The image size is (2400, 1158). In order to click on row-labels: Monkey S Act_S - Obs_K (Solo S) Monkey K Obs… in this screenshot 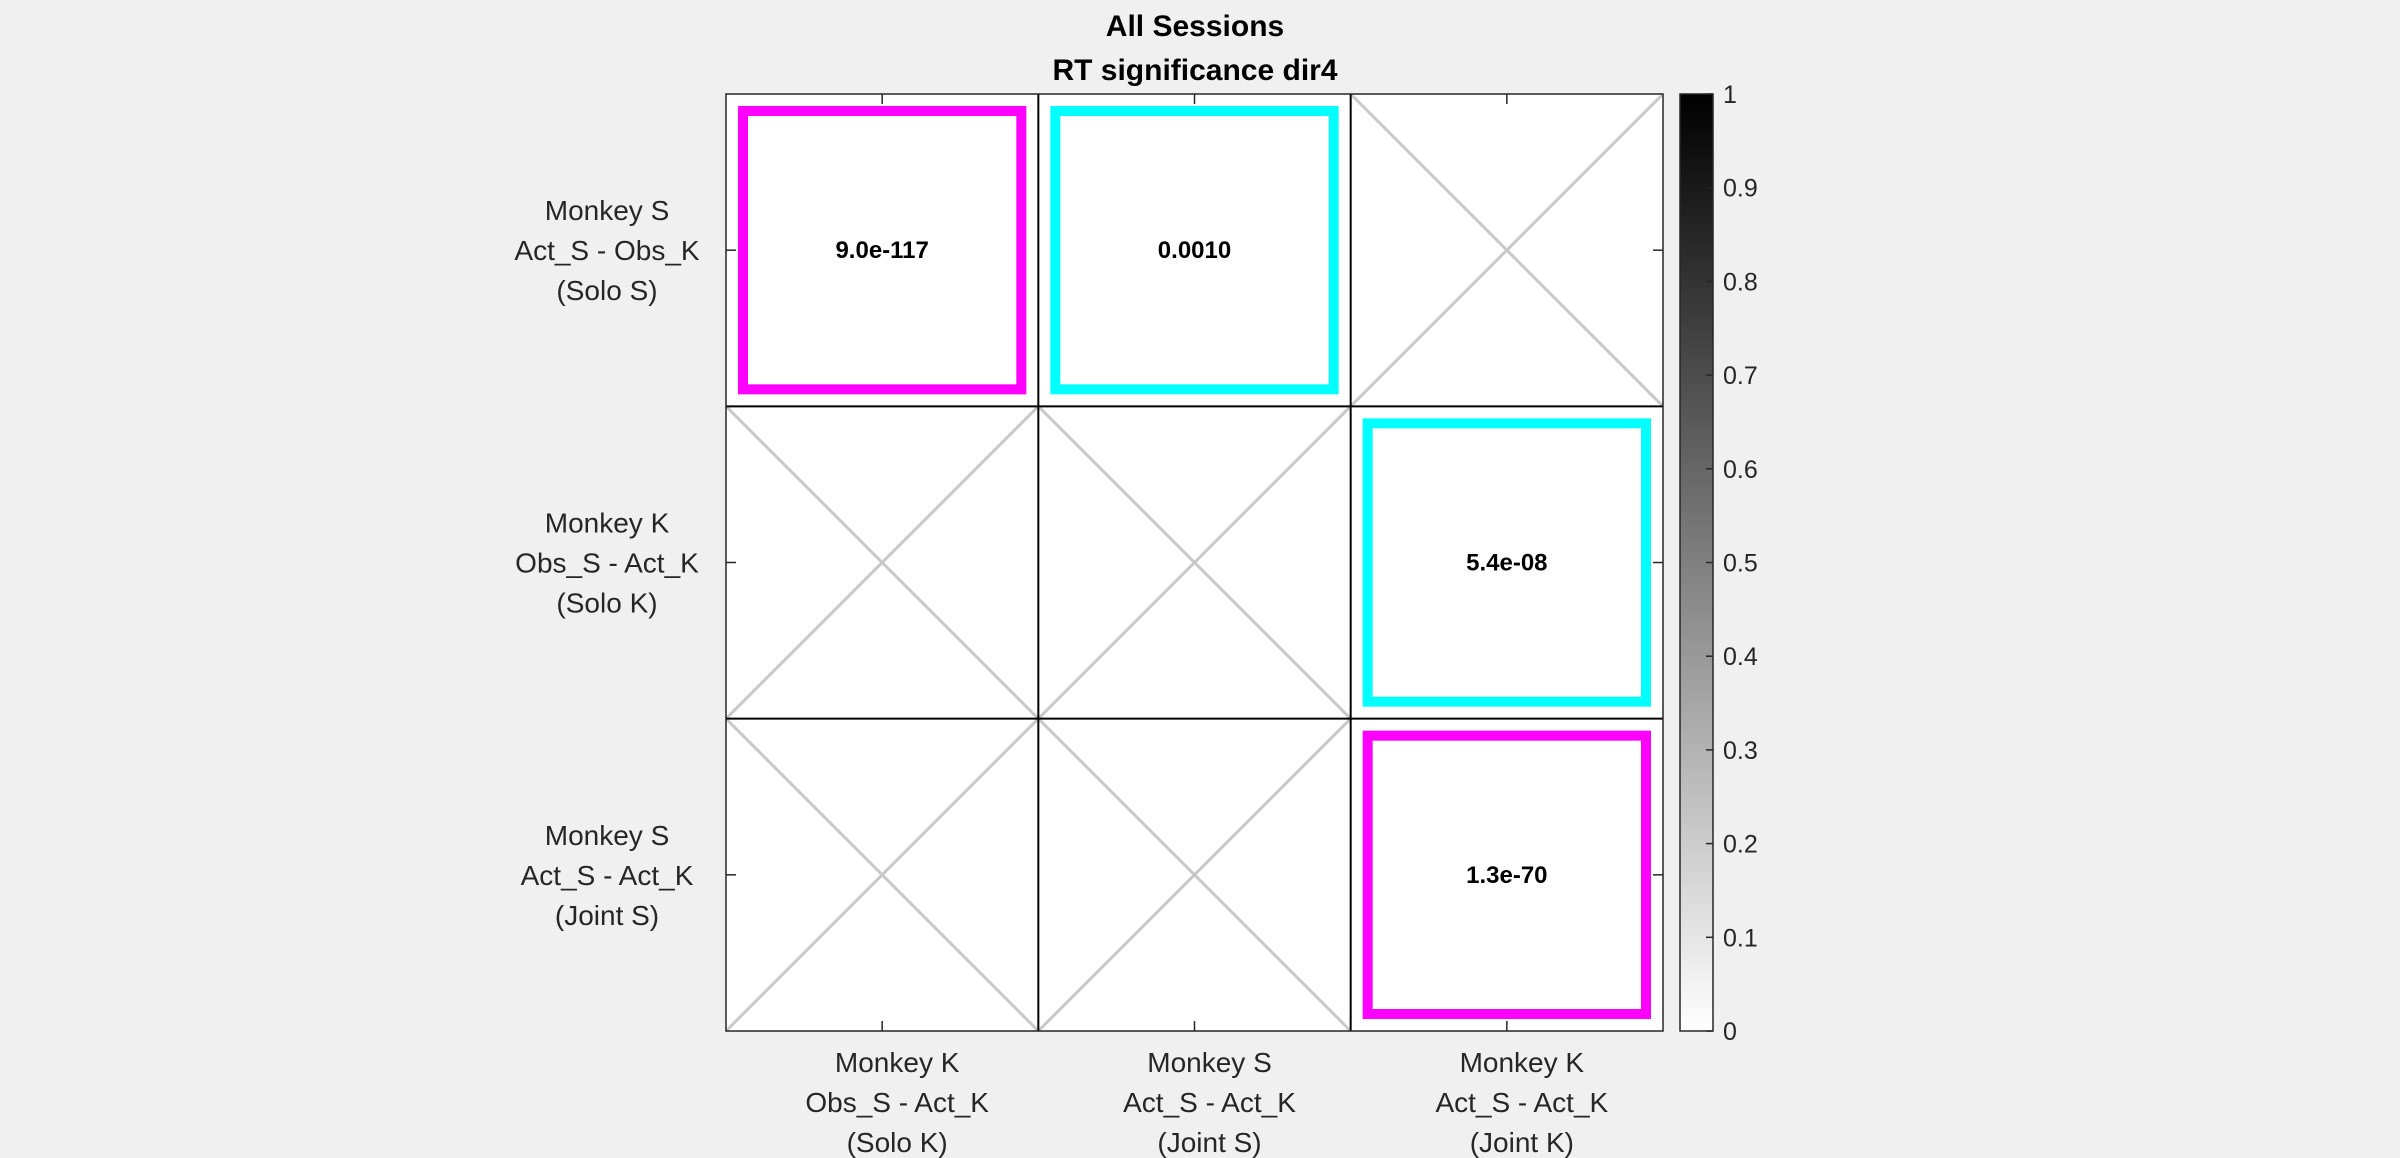, I will do `click(607, 563)`.